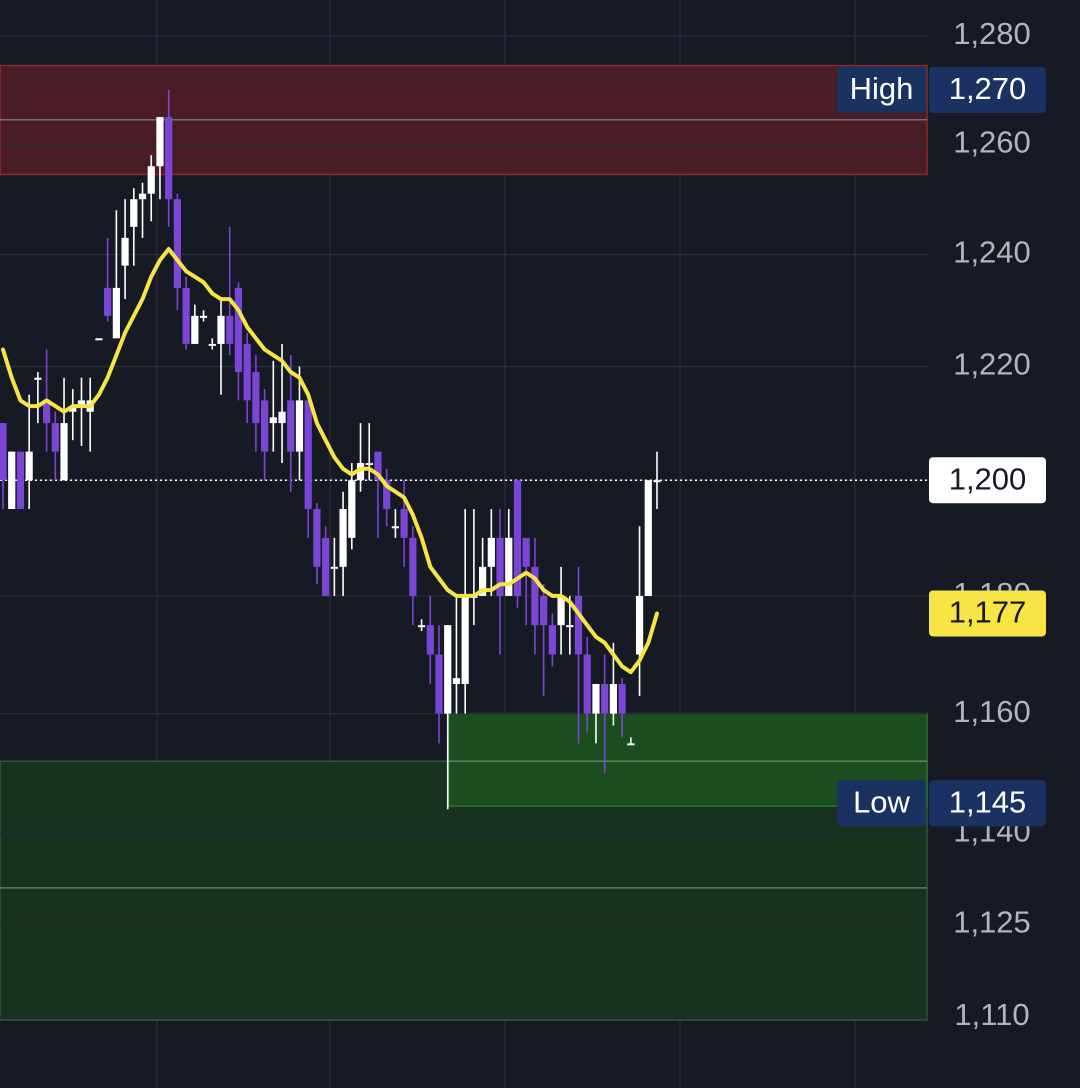 This screenshot has height=1088, width=1080. What do you see at coordinates (992, 142) in the screenshot?
I see `y-tick-label: 1,260` at bounding box center [992, 142].